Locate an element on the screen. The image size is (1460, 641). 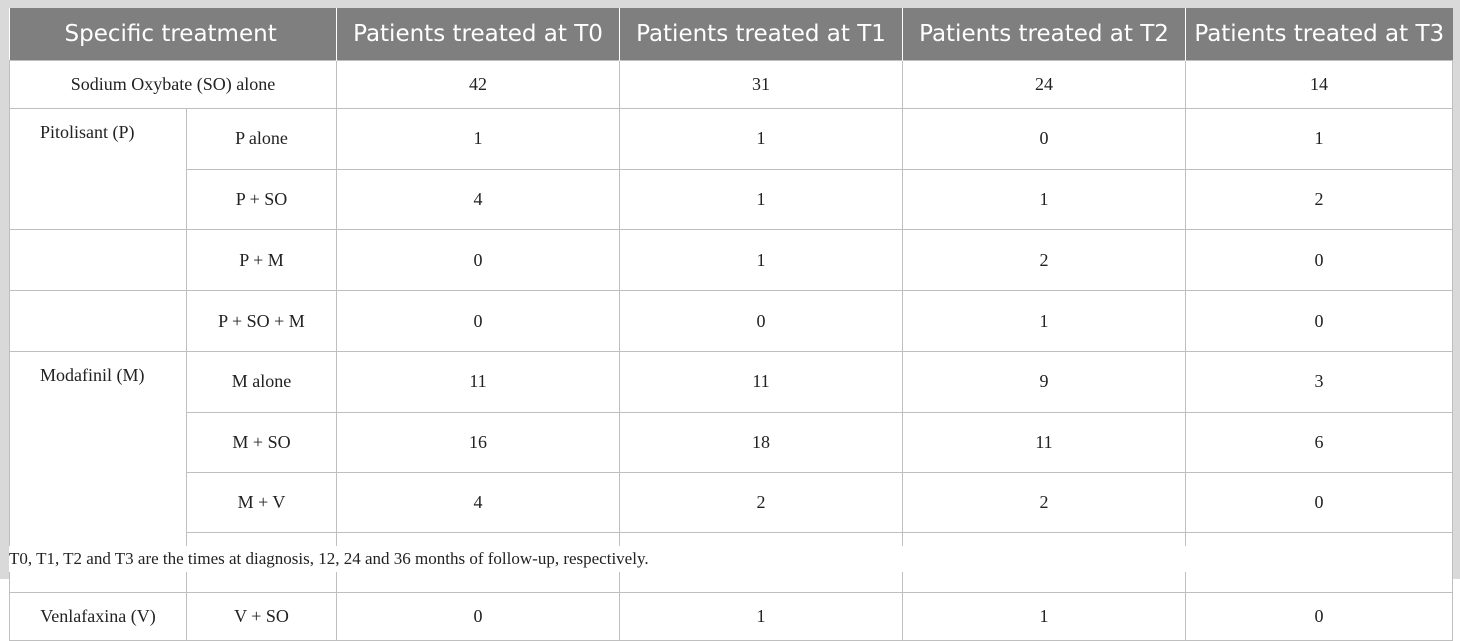
table-row: M + V 4 2 2 0 is located at coordinates (731, 502).